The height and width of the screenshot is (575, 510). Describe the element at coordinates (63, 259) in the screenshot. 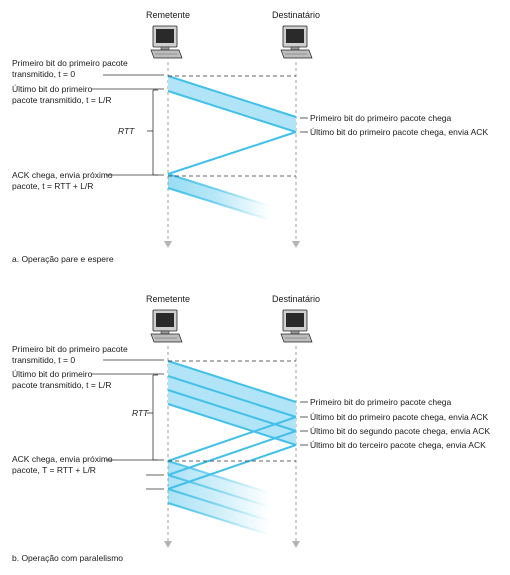

I see `caption-a: a. Operação pare e espere` at that location.